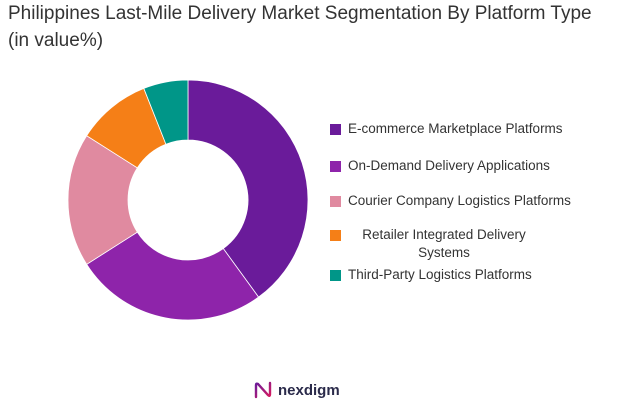 The width and height of the screenshot is (631, 413). What do you see at coordinates (449, 165) in the screenshot?
I see `legend-label: On-Demand Delivery Applications` at bounding box center [449, 165].